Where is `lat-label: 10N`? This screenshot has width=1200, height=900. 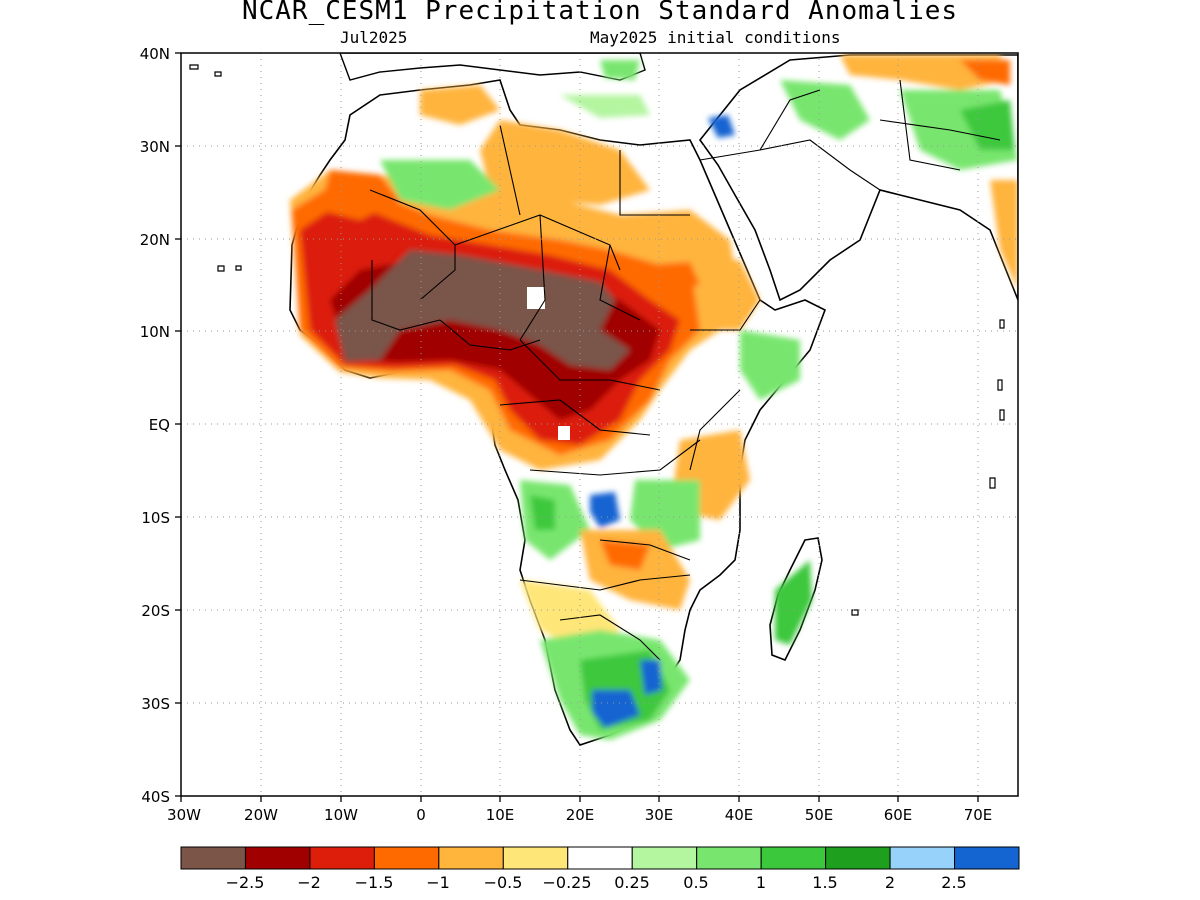
lat-label: 10N is located at coordinates (155, 332).